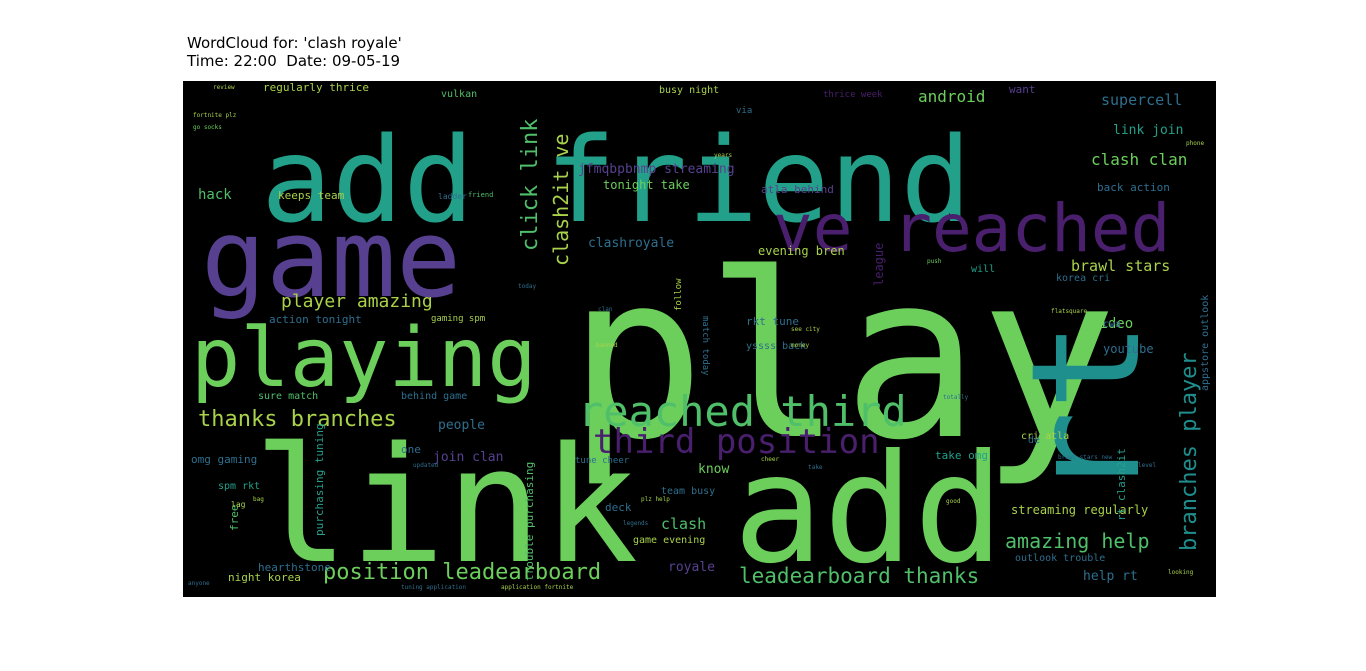 The width and height of the screenshot is (1366, 671). What do you see at coordinates (1034, 440) in the screenshot?
I see `word-de: de` at bounding box center [1034, 440].